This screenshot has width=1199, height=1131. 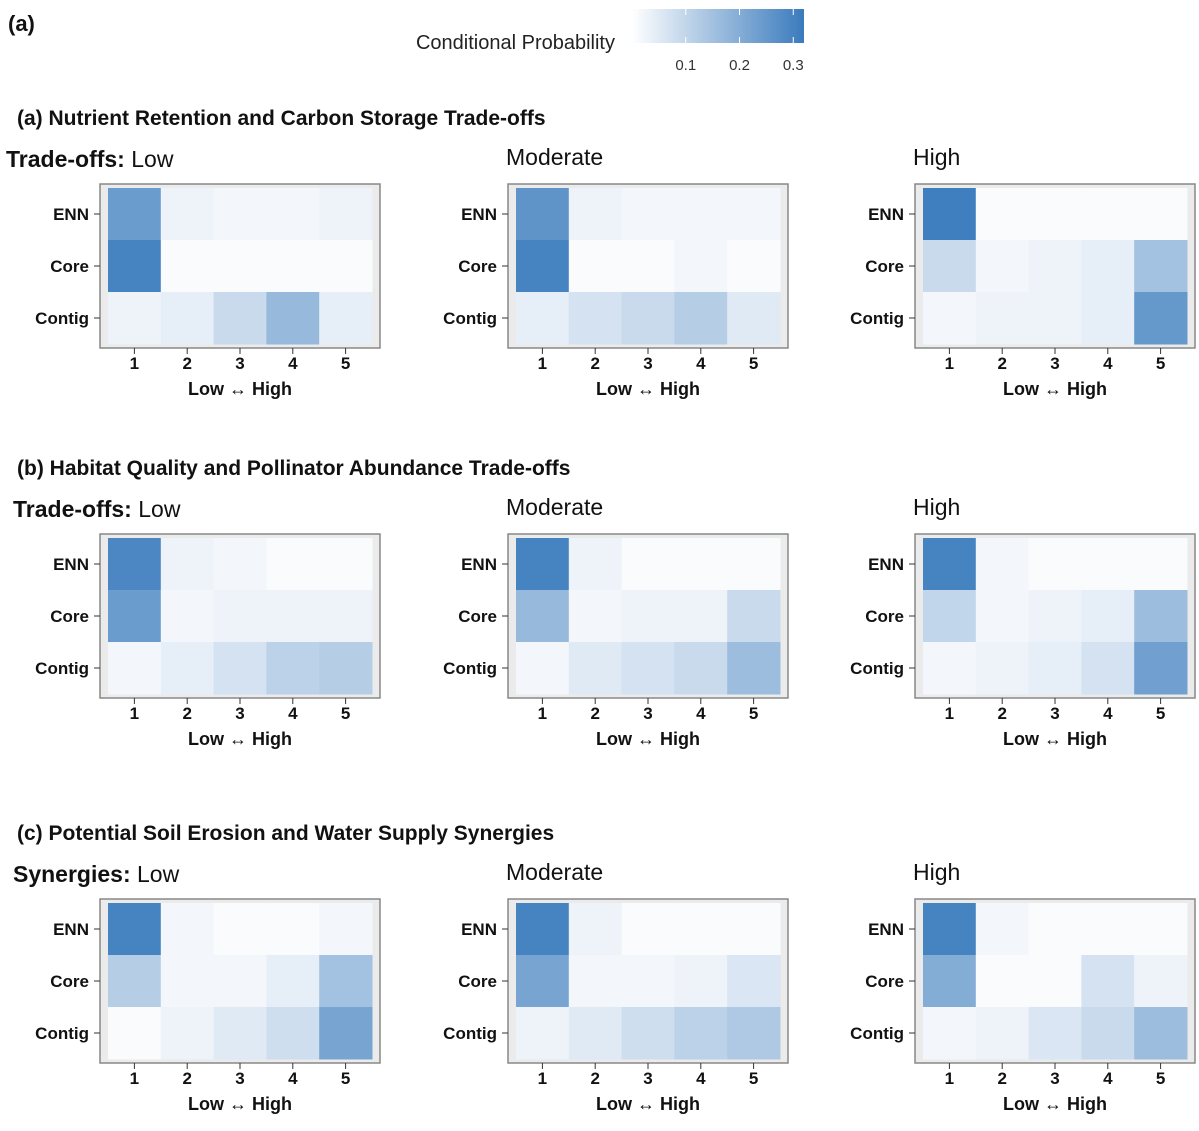 I want to click on legend-tick-label: 0.3, so click(x=793, y=65).